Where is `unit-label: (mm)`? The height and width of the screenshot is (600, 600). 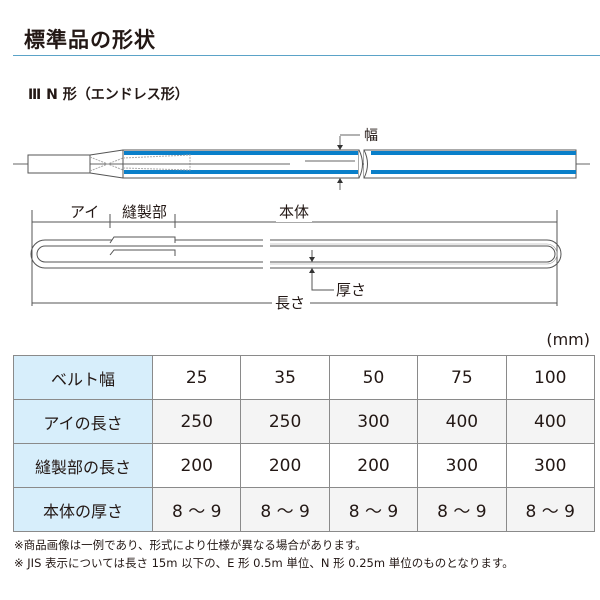 unit-label: (mm) is located at coordinates (568, 339).